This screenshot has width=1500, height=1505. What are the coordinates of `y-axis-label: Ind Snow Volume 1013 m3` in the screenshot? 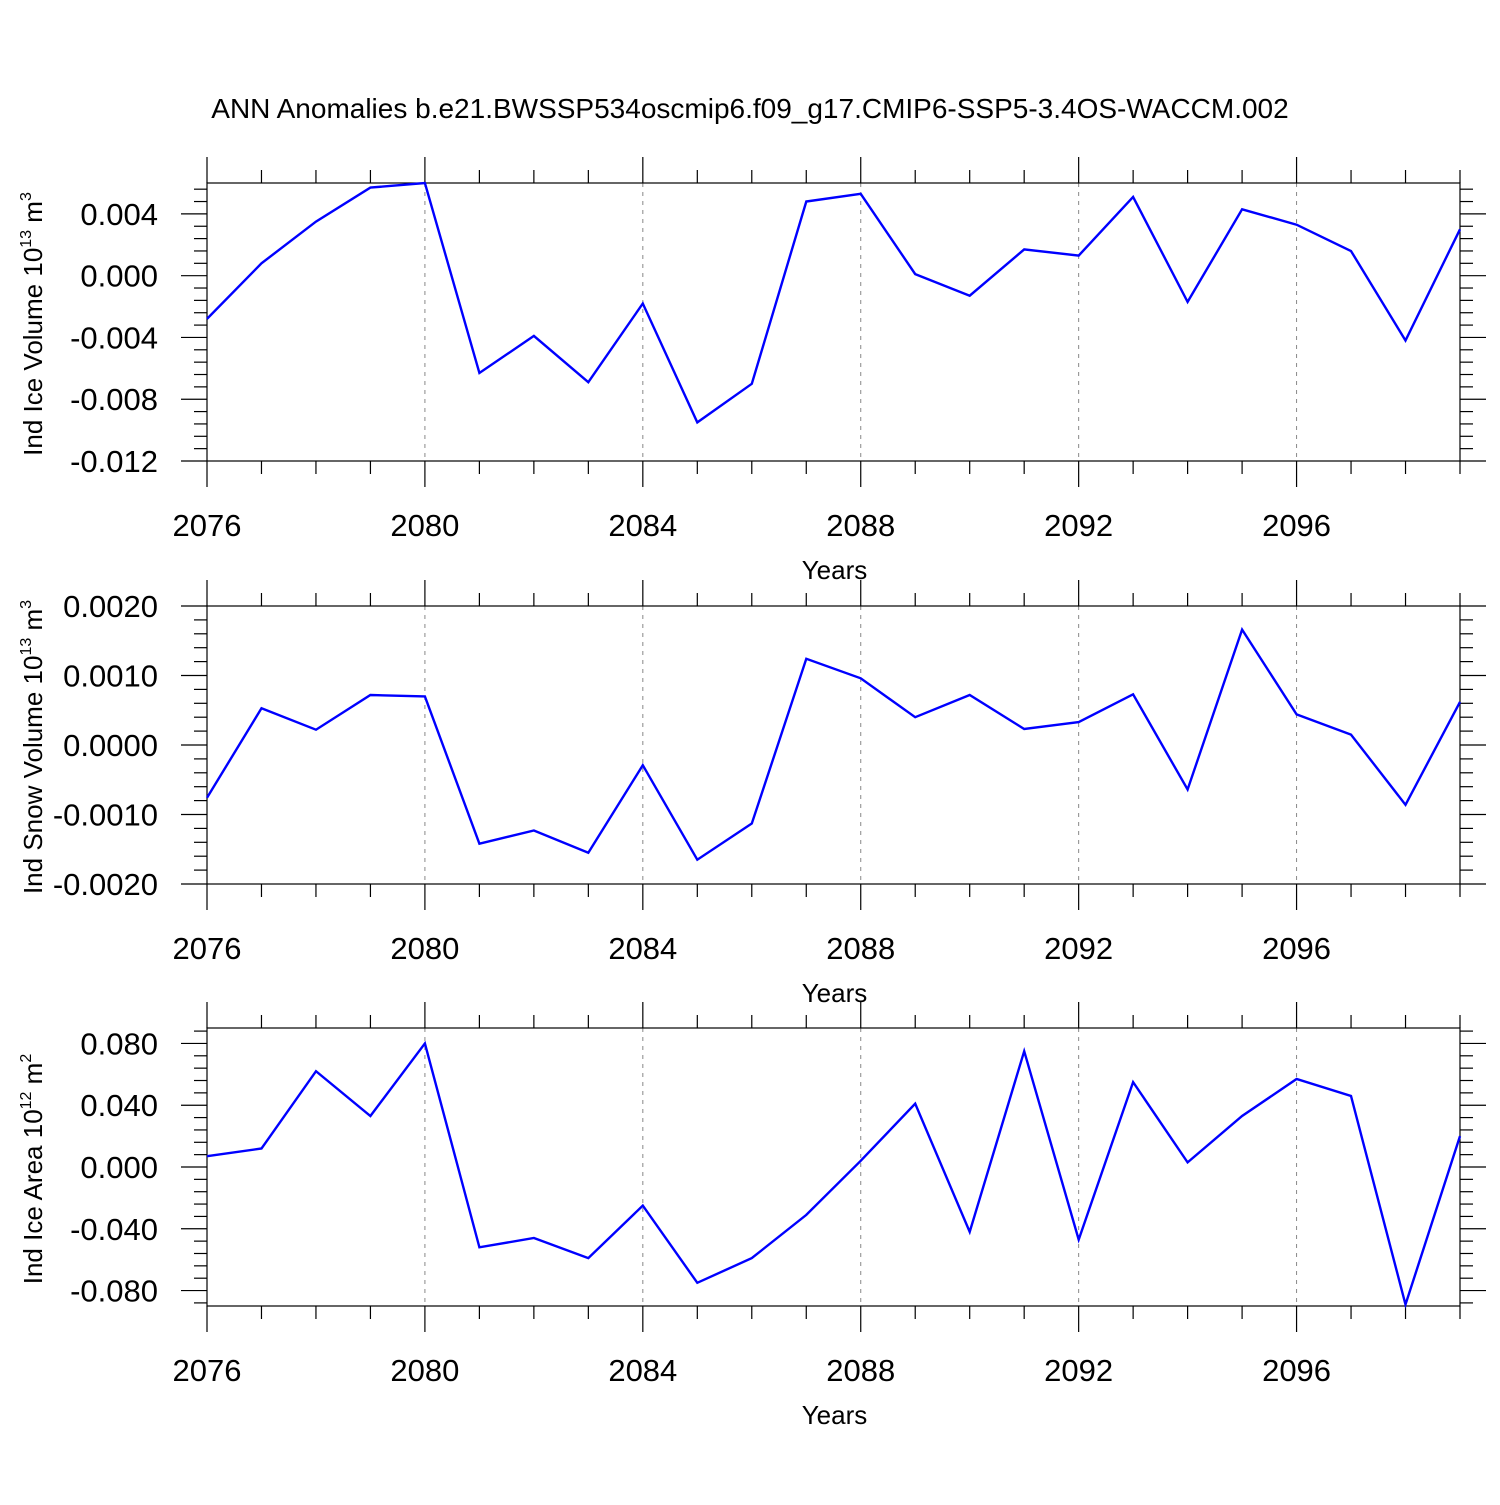 It's located at (33, 747).